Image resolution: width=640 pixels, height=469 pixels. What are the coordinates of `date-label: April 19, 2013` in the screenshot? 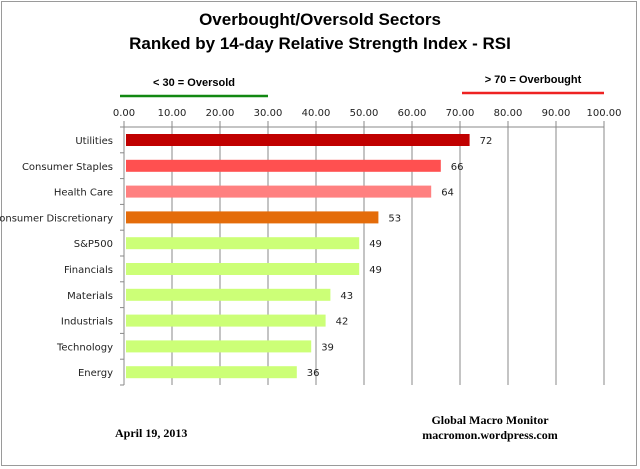 It's located at (151, 433).